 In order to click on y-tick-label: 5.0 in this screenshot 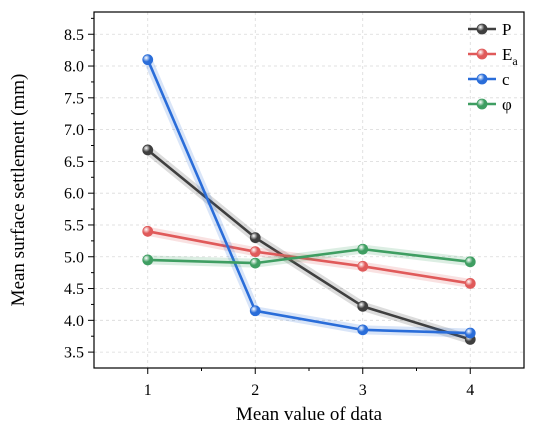, I will do `click(74, 257)`.